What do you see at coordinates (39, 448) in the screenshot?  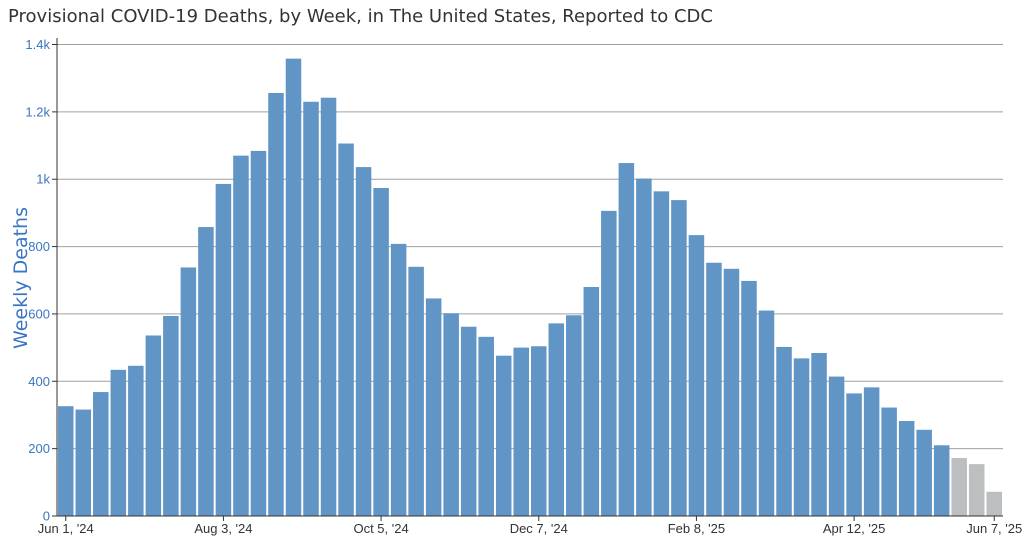 I see `y-tick-label: 200` at bounding box center [39, 448].